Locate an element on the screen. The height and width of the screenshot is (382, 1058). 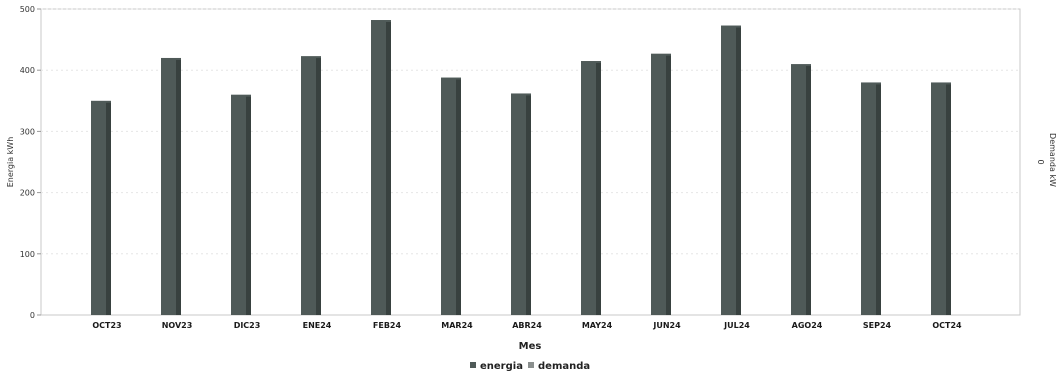
y-axis-ticks: 0 100 200 300 400 500 is located at coordinates (30, 162).